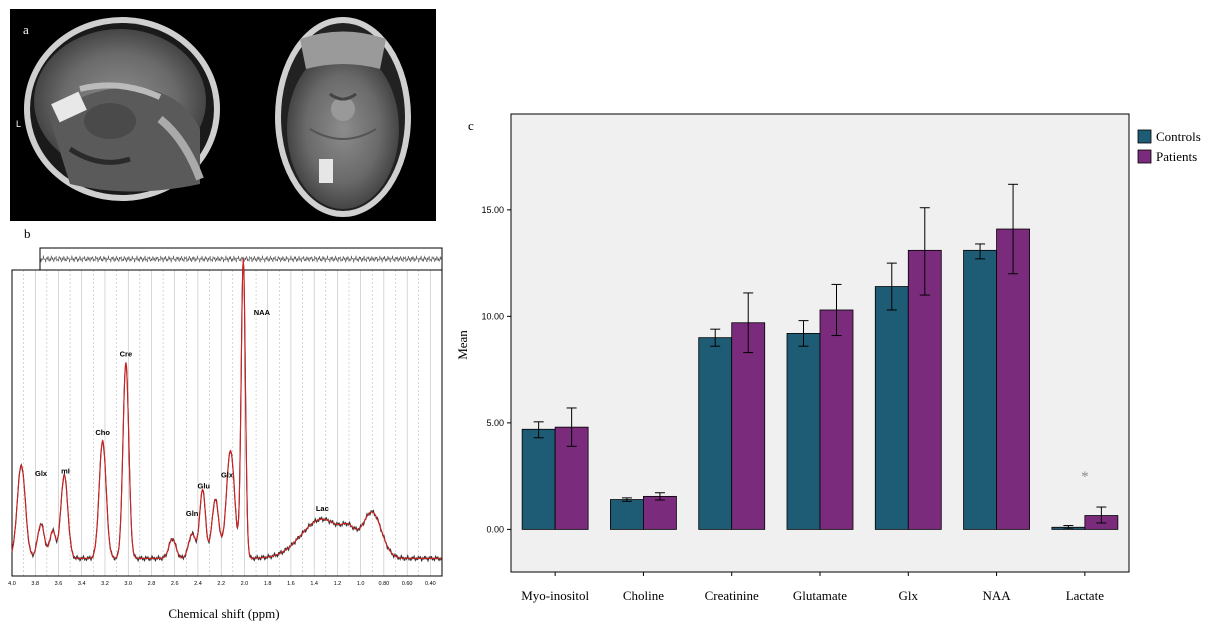  What do you see at coordinates (35, 584) in the screenshot?
I see `spectrum-tick-label: 3.8` at bounding box center [35, 584].